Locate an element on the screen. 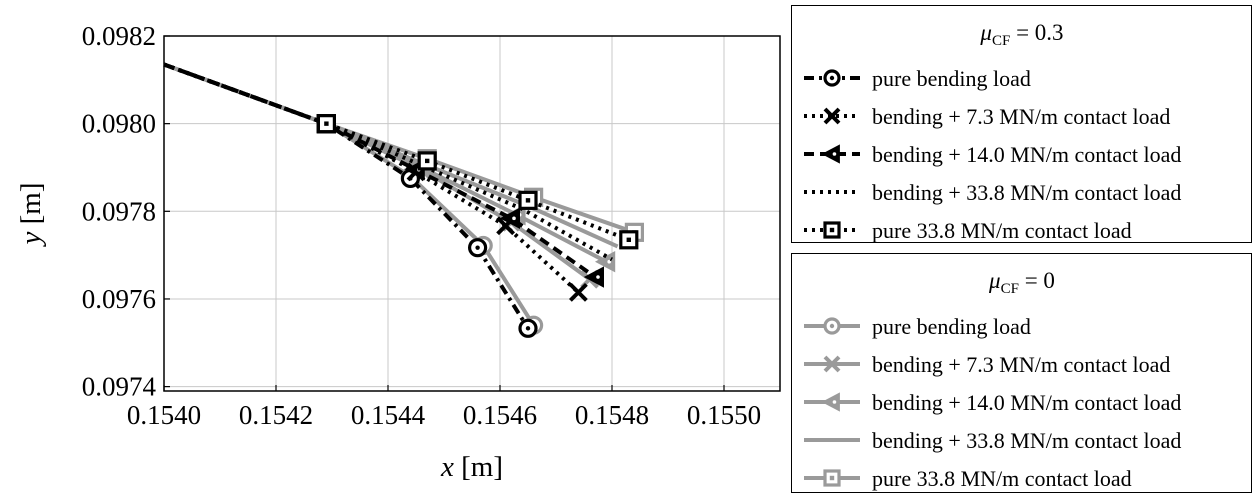 The height and width of the screenshot is (494, 1257). x-tick-label: 0.1544 is located at coordinates (388, 415).